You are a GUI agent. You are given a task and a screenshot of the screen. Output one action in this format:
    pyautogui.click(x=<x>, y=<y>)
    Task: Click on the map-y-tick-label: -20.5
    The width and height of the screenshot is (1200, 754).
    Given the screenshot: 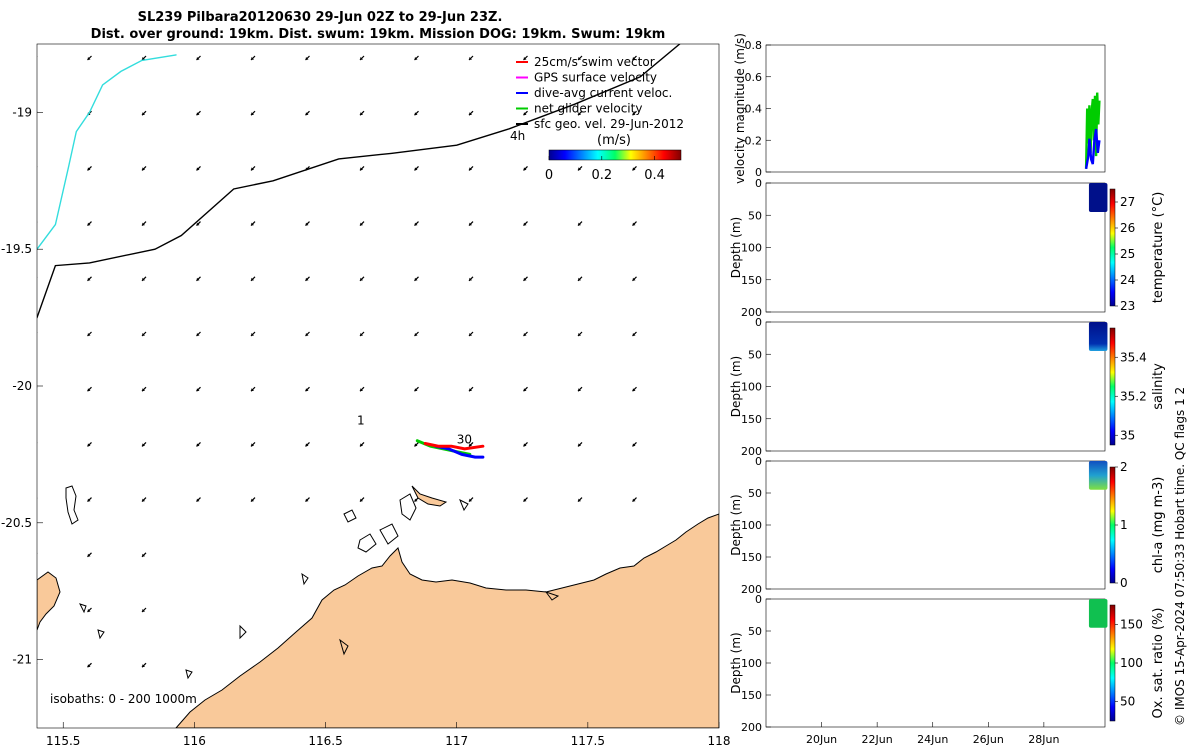 What is the action you would take?
    pyautogui.click(x=16, y=523)
    